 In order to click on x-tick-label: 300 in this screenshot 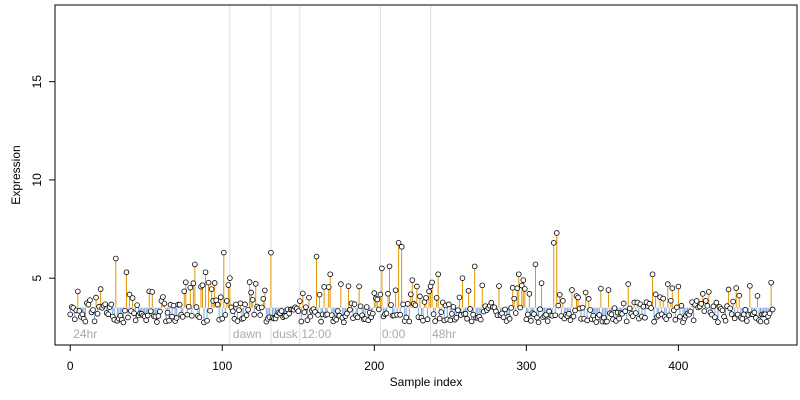, I will do `click(526, 366)`.